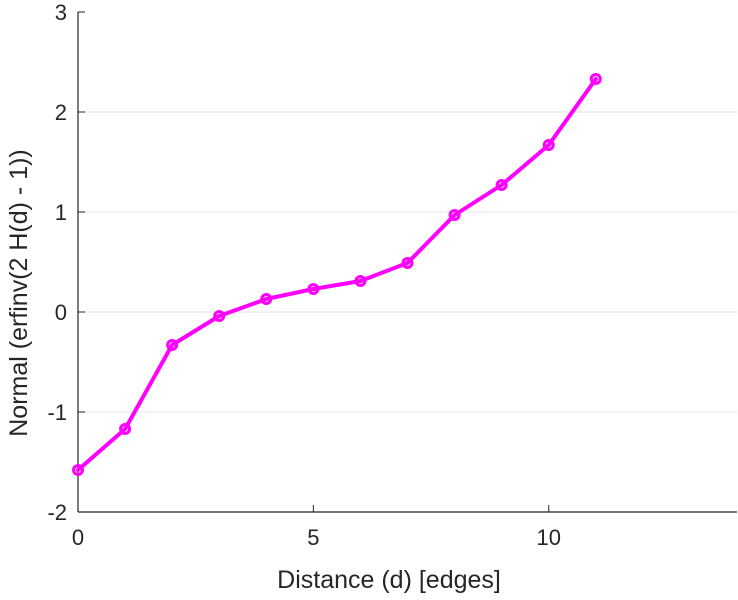  I want to click on y-tick-label-1: -1, so click(57, 412).